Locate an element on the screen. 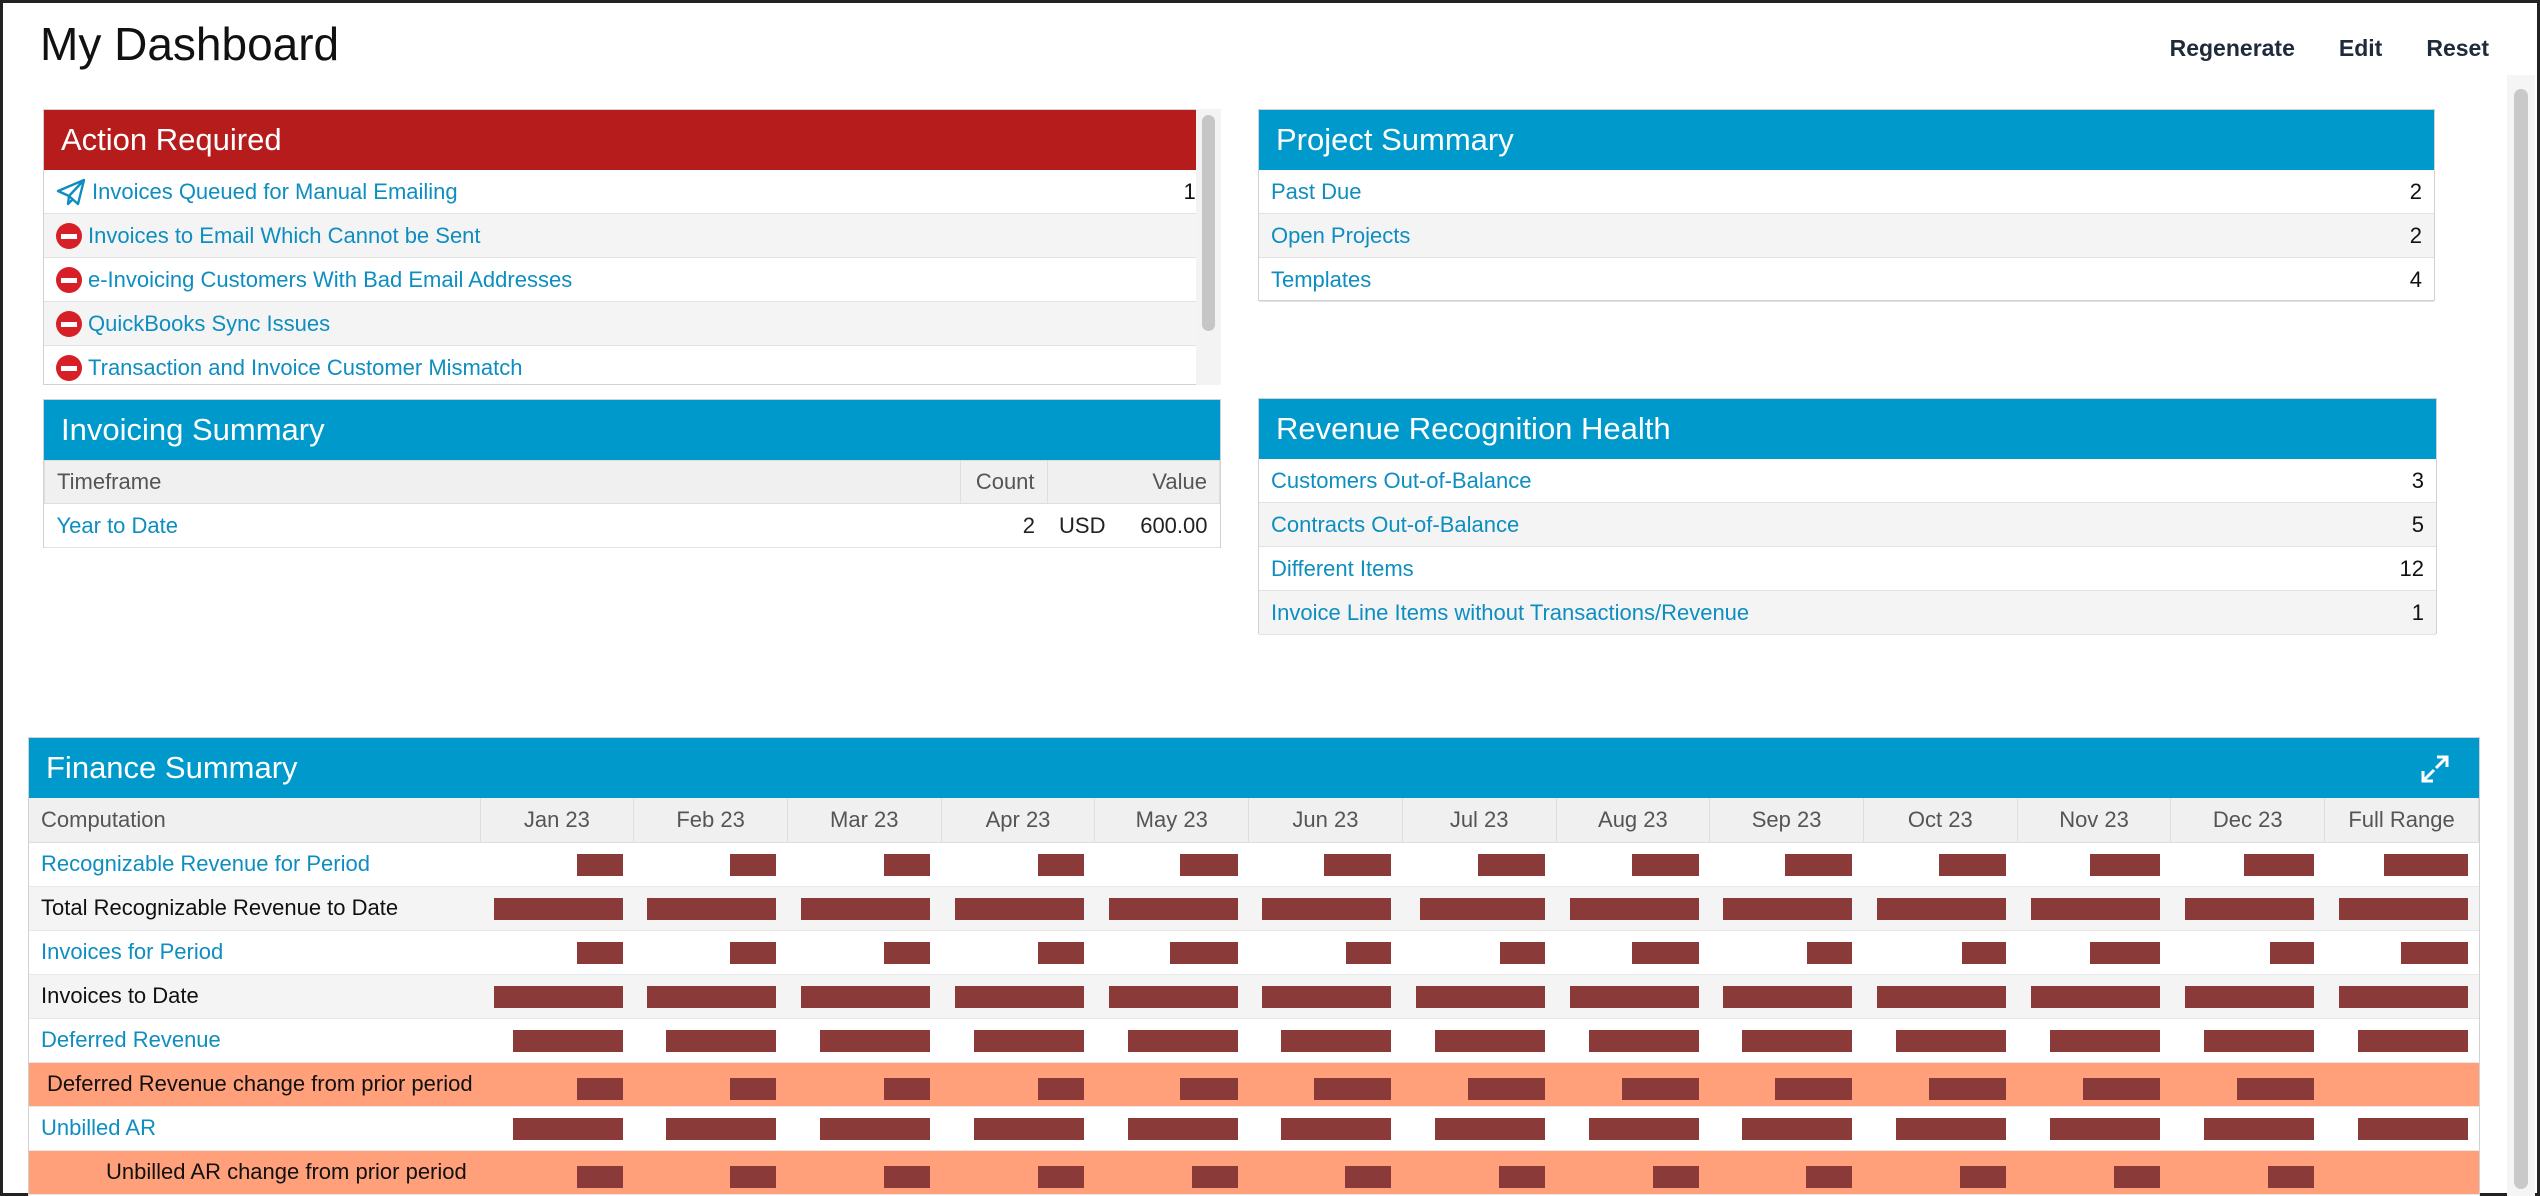  row-label: Deferred Revenue is located at coordinates (254, 1040).